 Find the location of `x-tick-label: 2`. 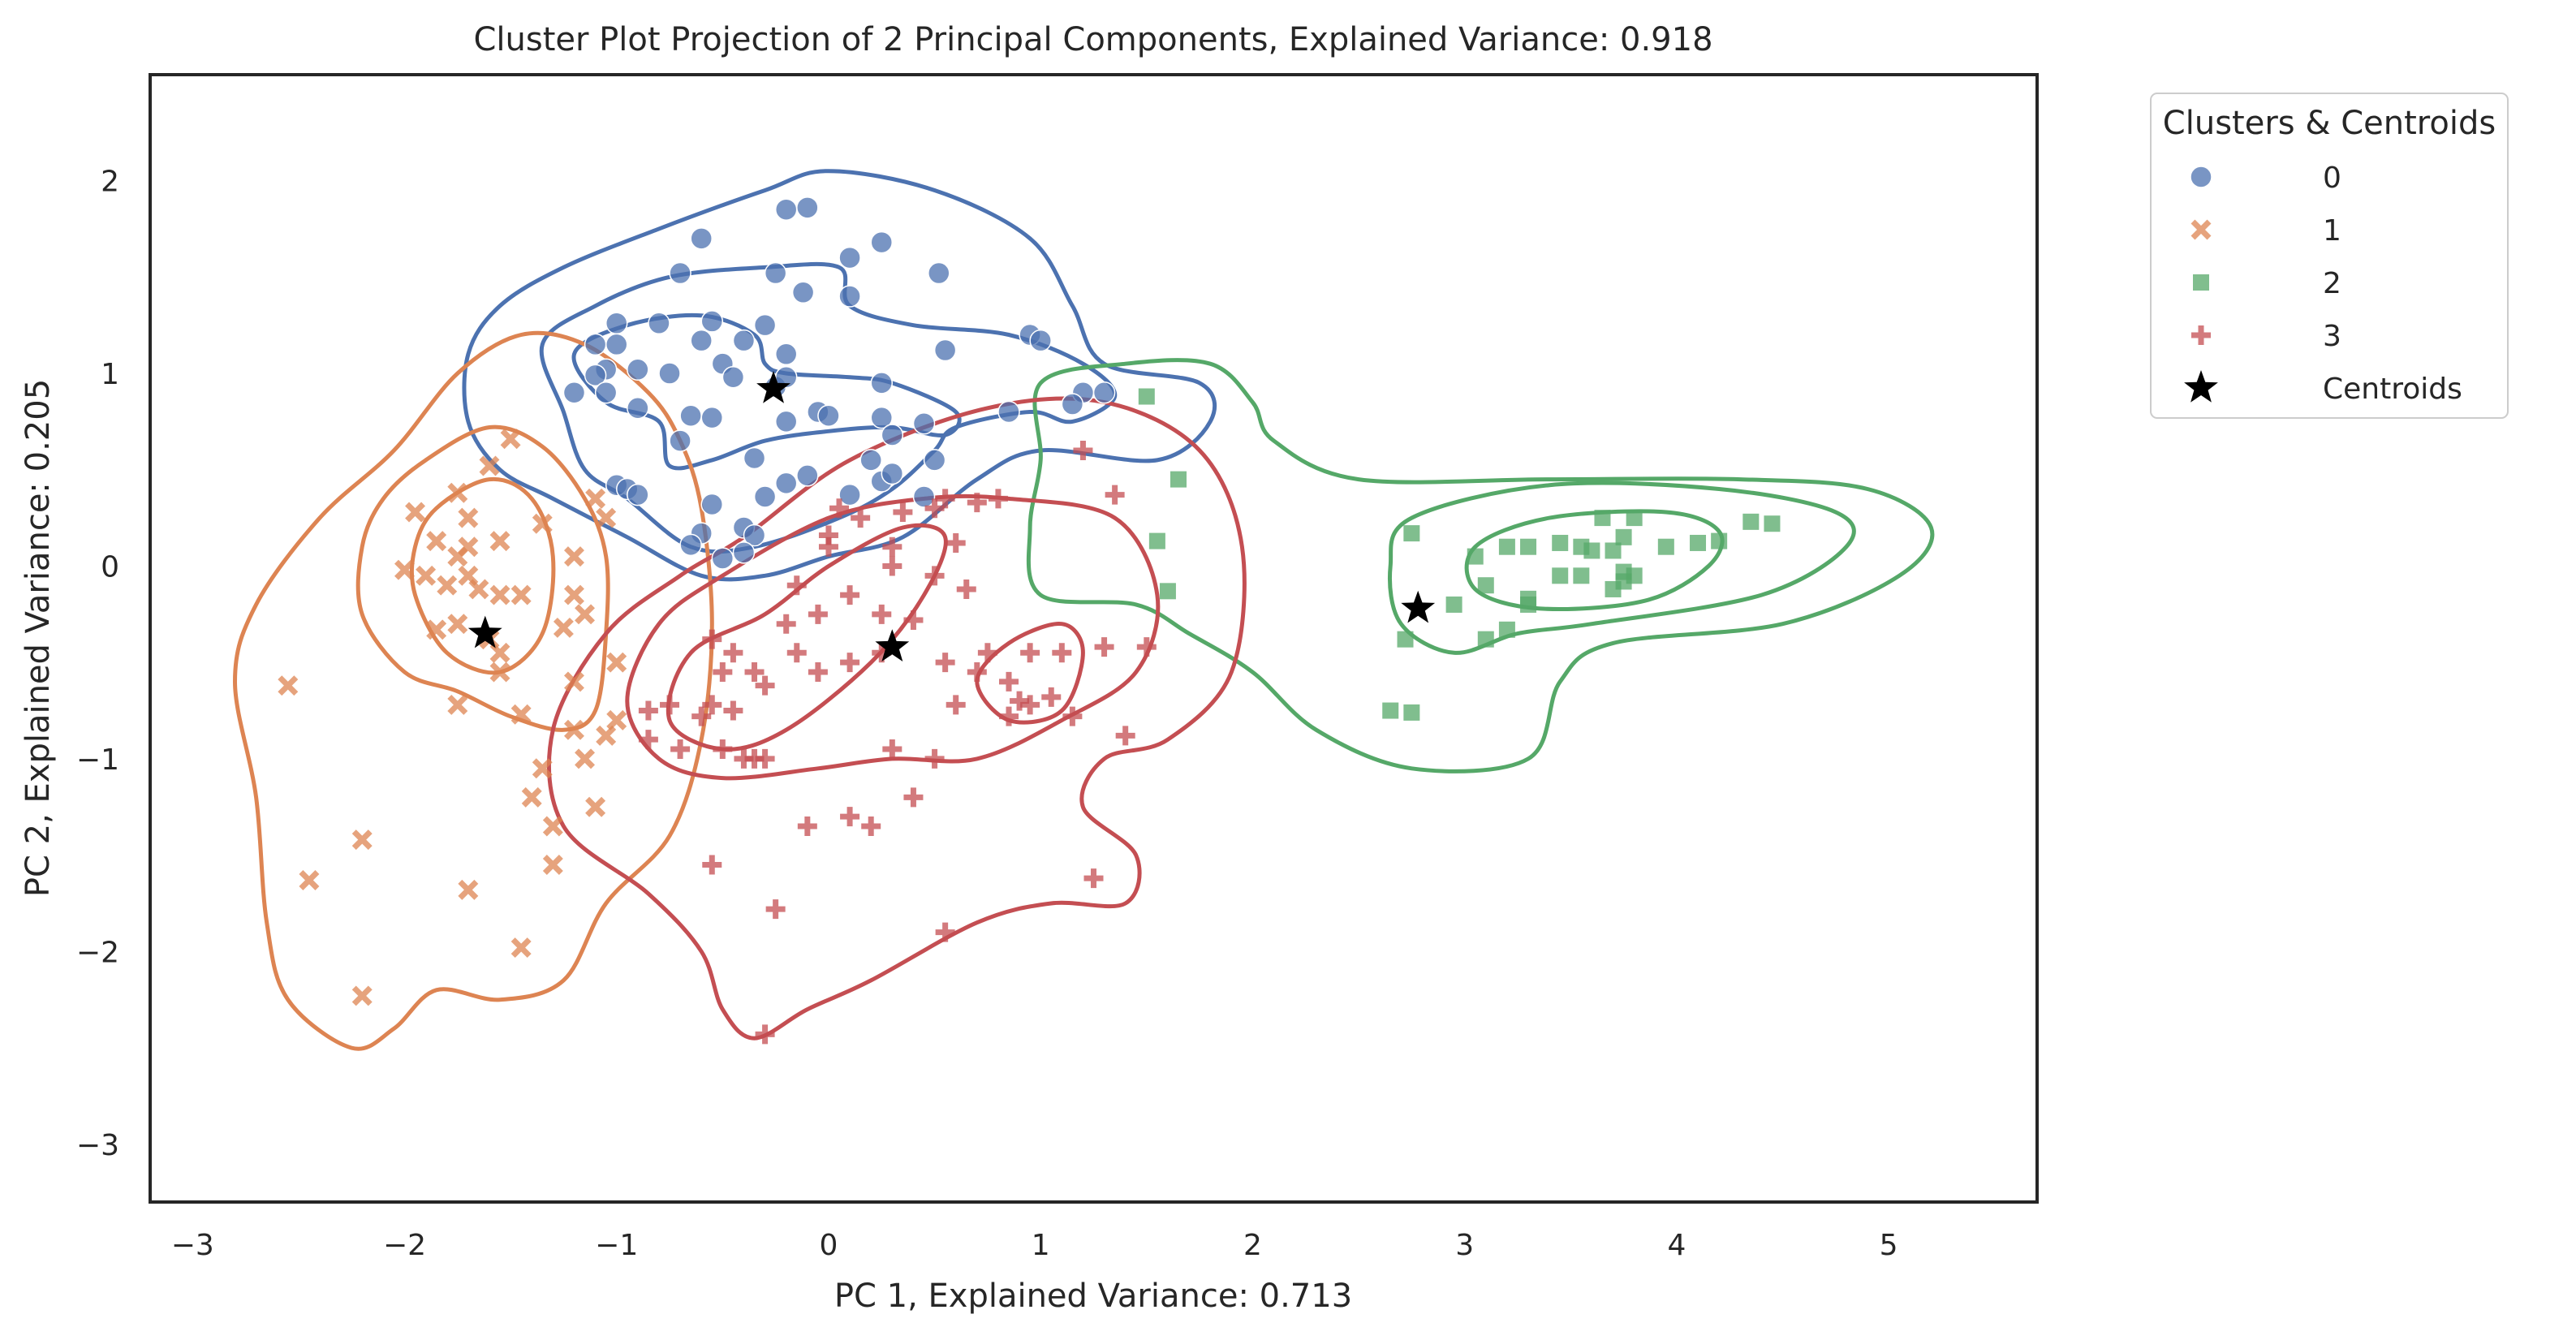

x-tick-label: 2 is located at coordinates (1253, 1245).